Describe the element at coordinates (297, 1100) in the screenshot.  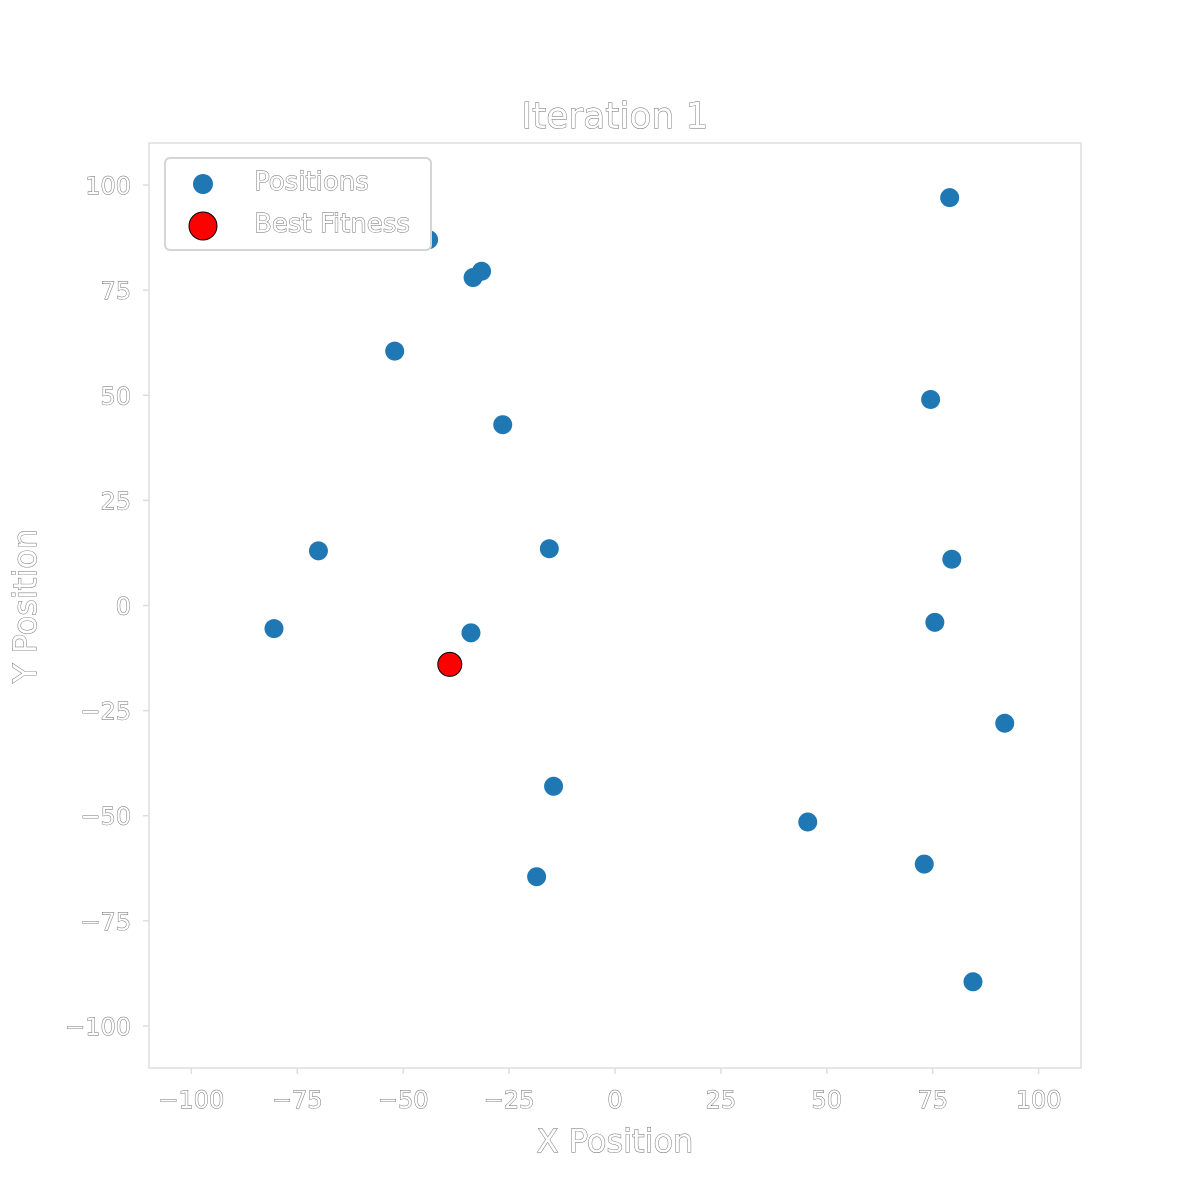
I see `x-tick-label: −75` at that location.